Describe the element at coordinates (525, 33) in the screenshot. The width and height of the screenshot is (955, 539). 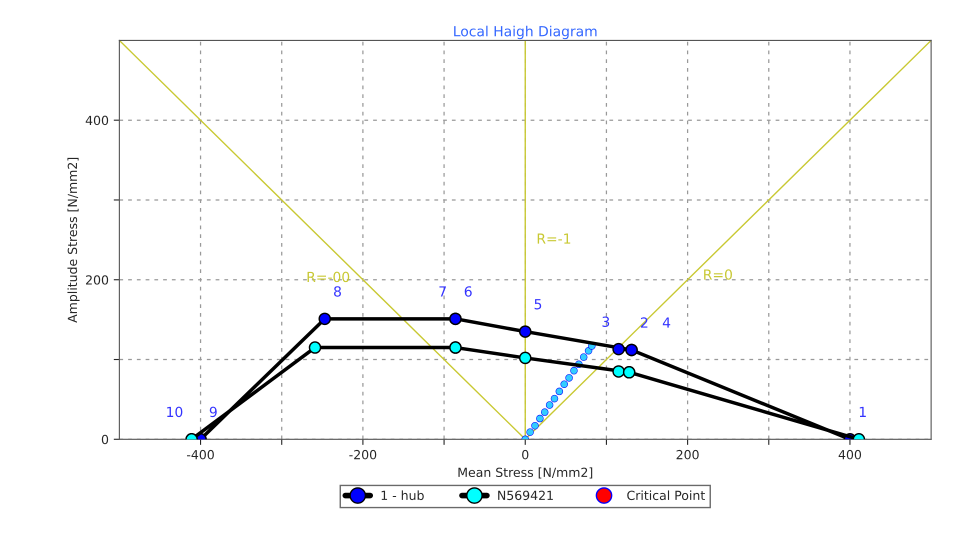
I see `chart-title: Local Haigh Diagram` at that location.